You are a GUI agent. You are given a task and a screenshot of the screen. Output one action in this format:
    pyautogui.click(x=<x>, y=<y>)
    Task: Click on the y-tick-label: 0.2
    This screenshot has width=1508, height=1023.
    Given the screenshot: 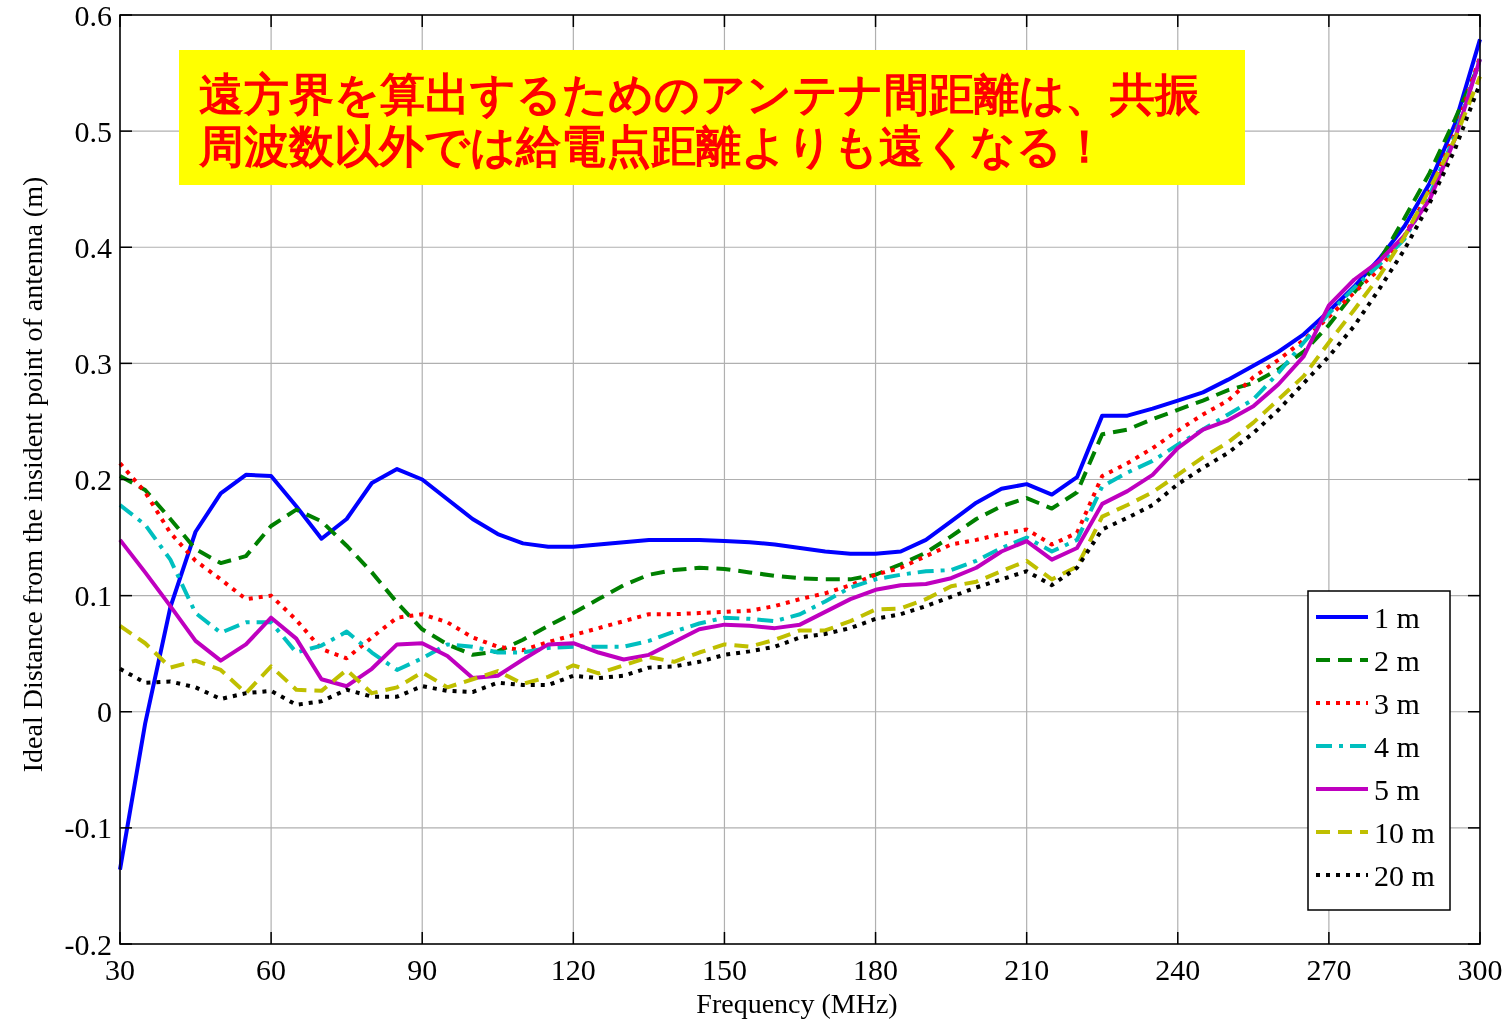 What is the action you would take?
    pyautogui.click(x=93, y=479)
    